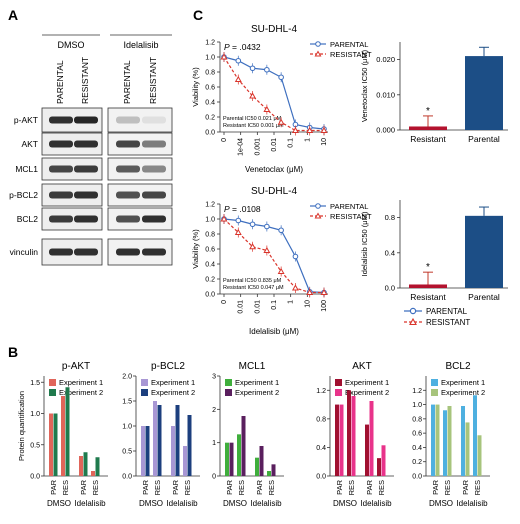 This screenshot has height=524, width=520. Describe the element at coordinates (324, 306) in the screenshot. I see `x-tick-label: 100` at that location.